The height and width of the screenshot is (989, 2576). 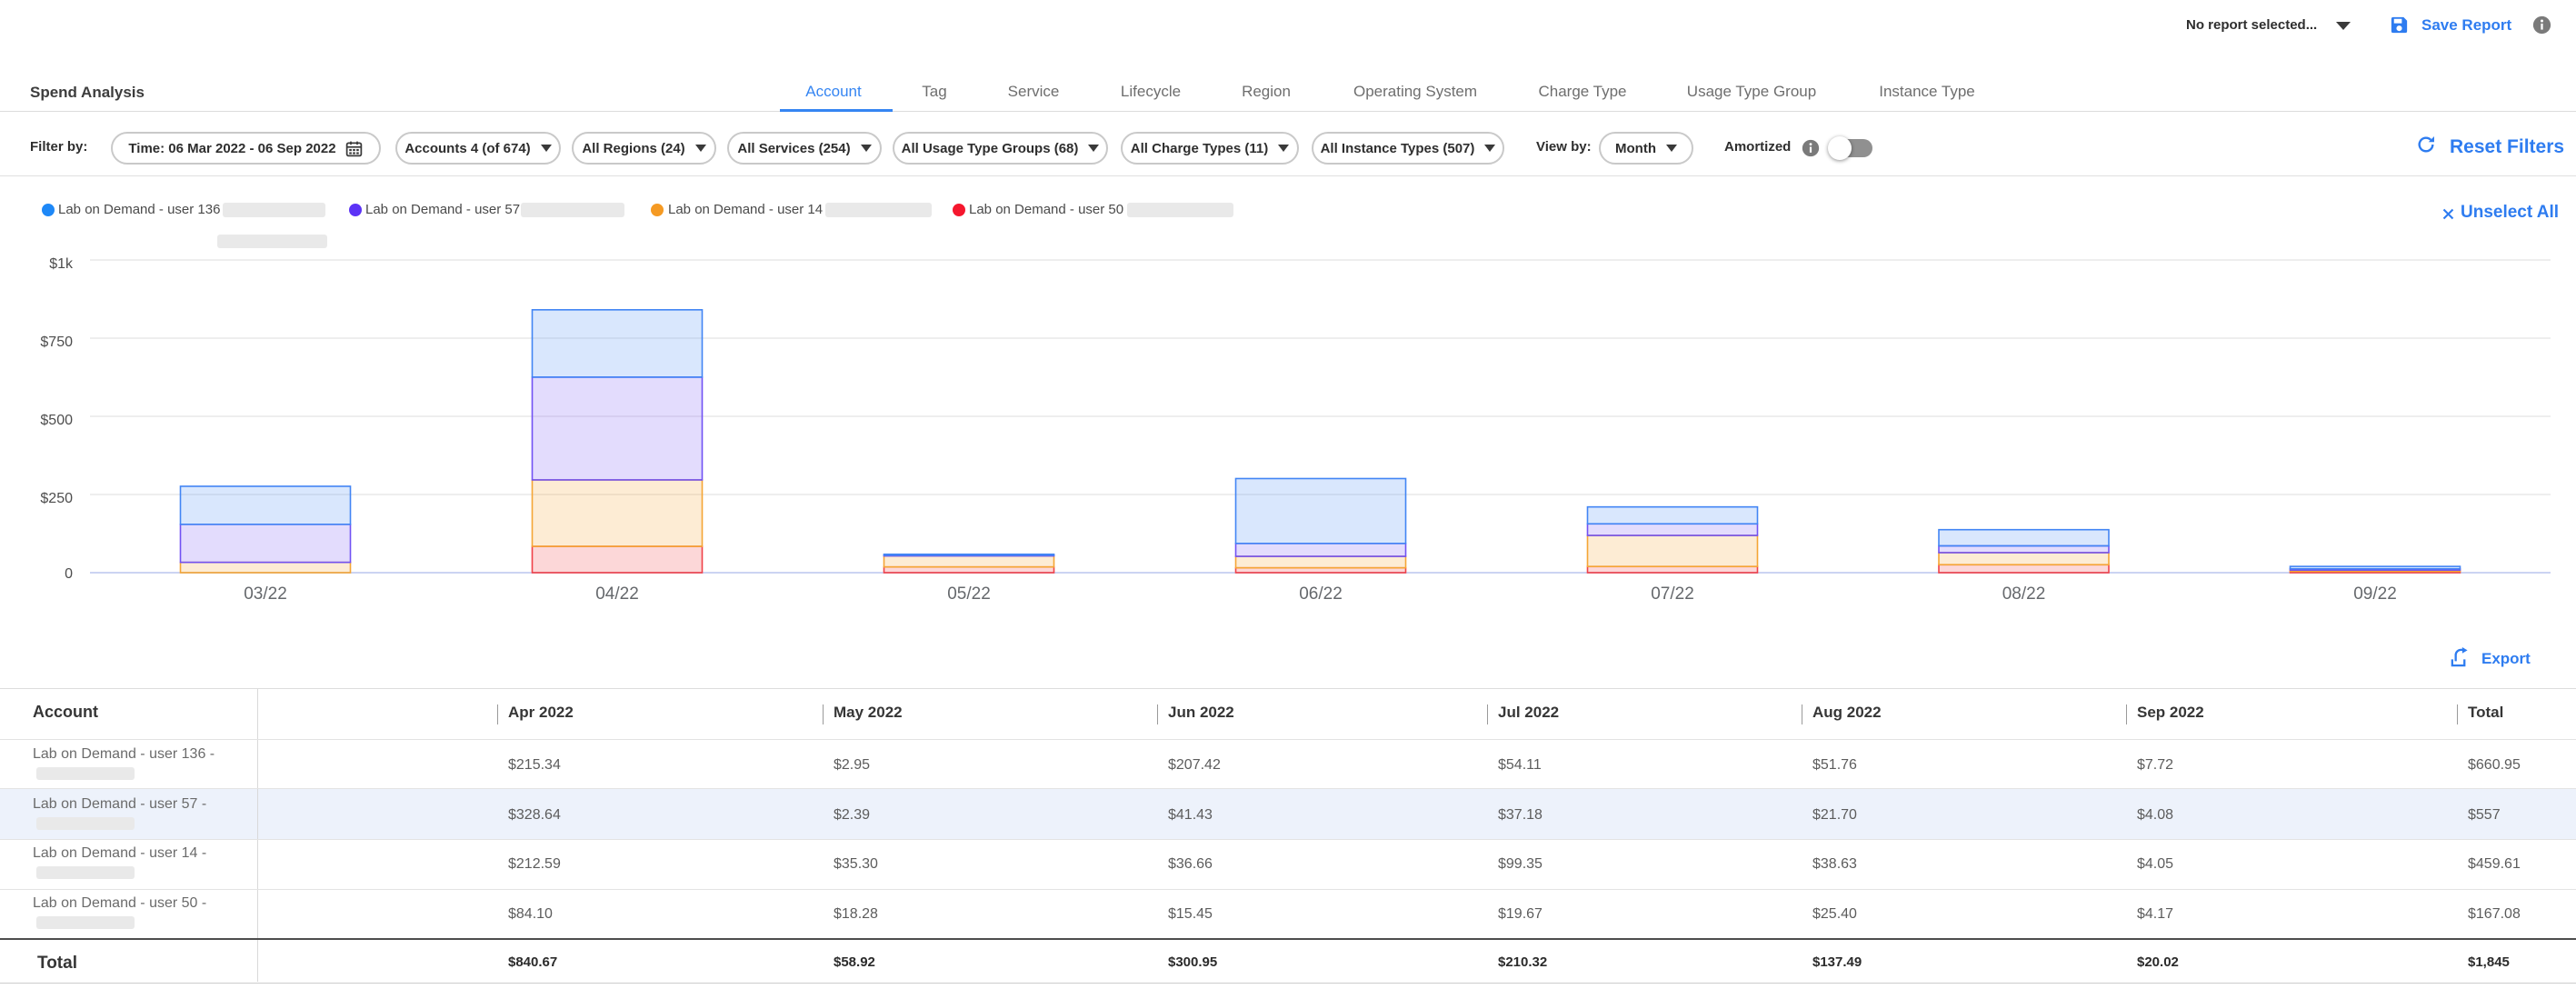 What do you see at coordinates (2375, 594) in the screenshot?
I see `svg-text: 09/22` at bounding box center [2375, 594].